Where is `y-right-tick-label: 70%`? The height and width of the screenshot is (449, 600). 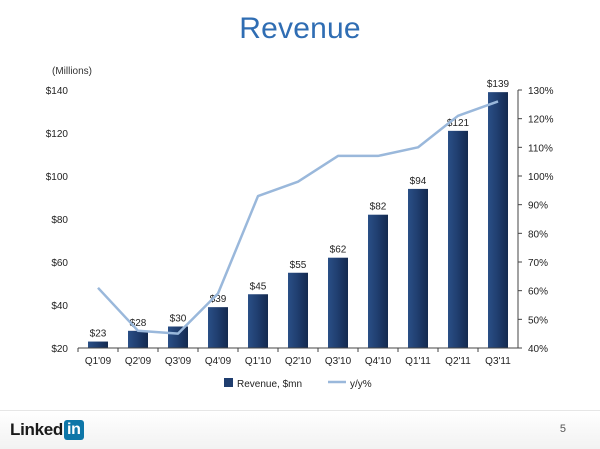
y-right-tick-label: 70% is located at coordinates (538, 263).